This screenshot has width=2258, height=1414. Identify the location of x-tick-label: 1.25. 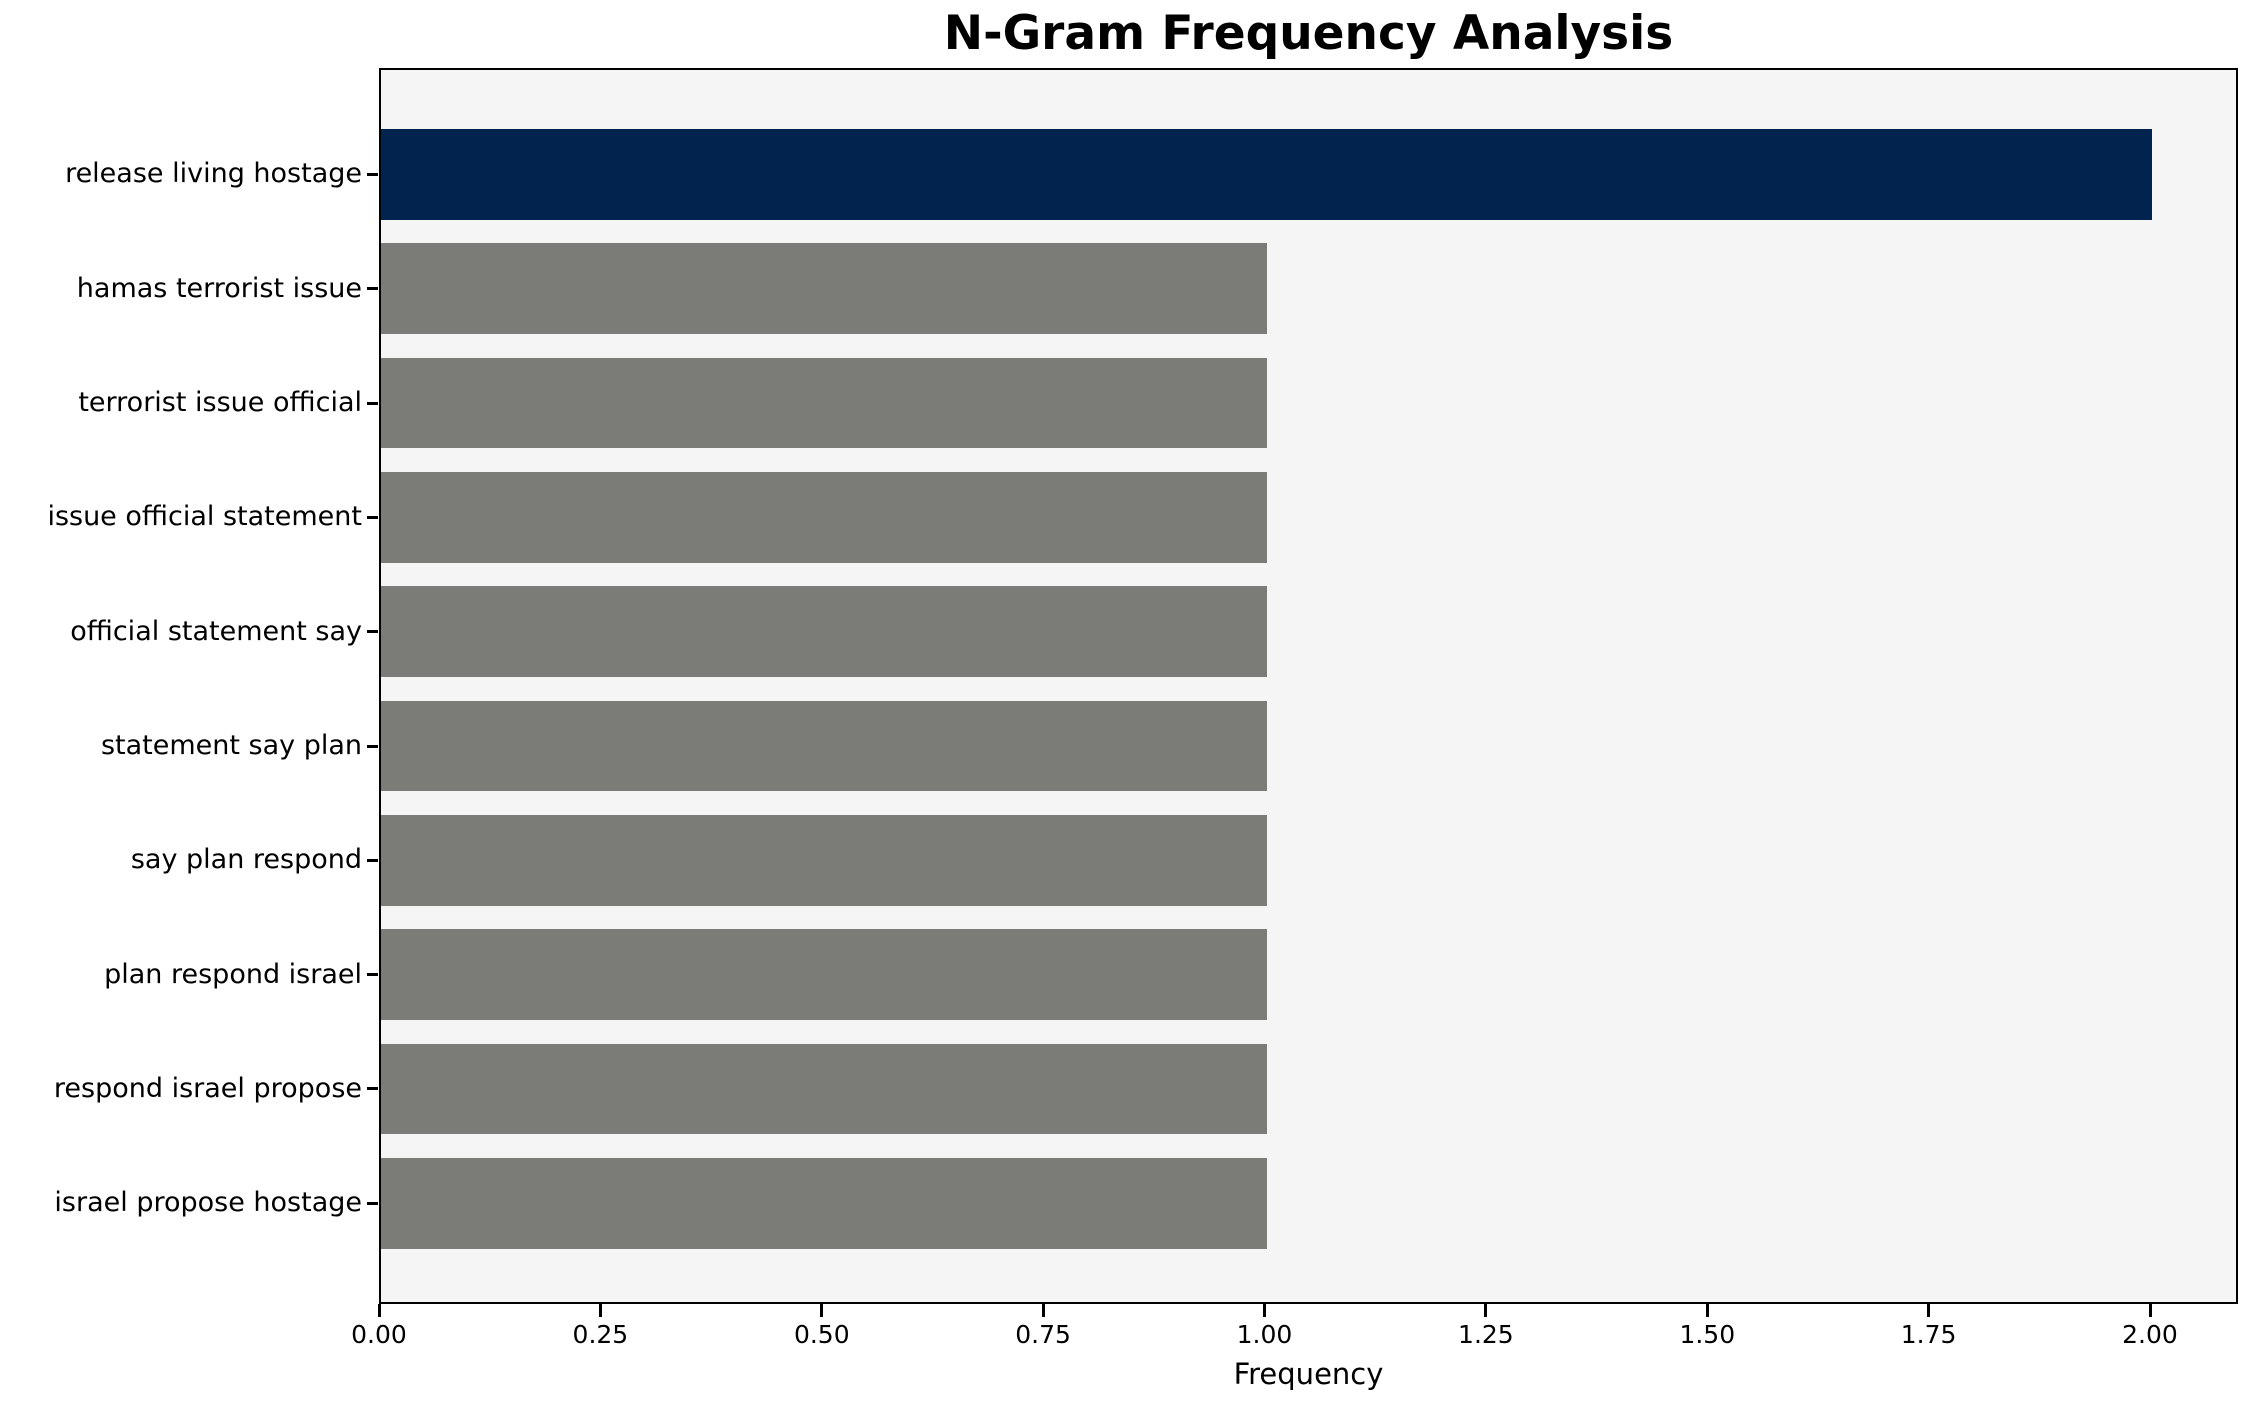
(1486, 1334).